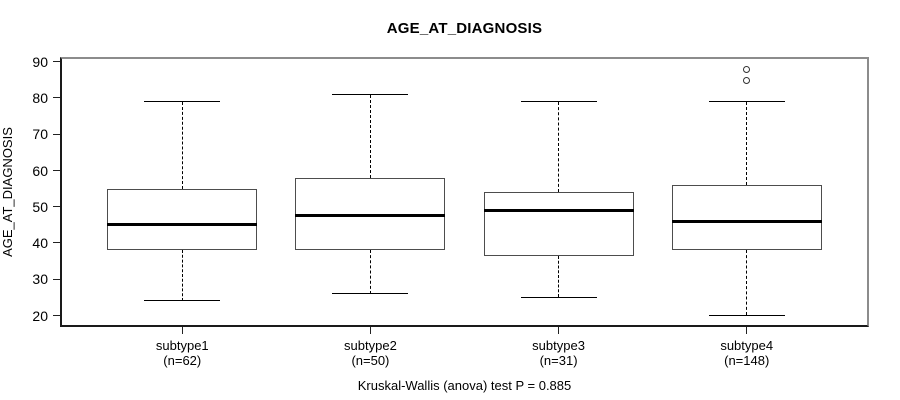  What do you see at coordinates (558, 360) in the screenshot?
I see `group-sublabel: (n=31)` at bounding box center [558, 360].